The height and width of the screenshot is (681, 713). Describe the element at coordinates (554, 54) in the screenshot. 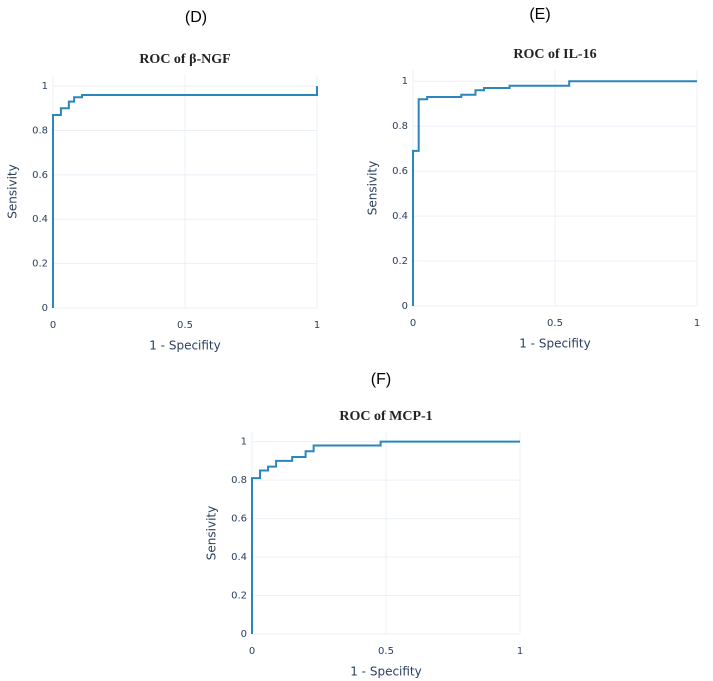

I see `chart-title: ROC of IL-16` at that location.